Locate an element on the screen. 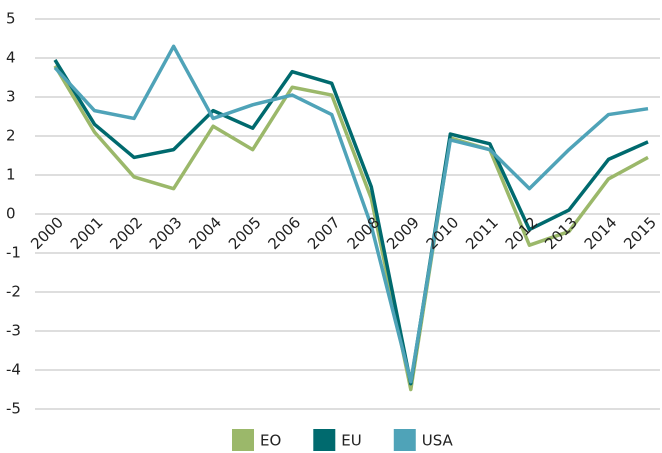  y-tick-label: 3 is located at coordinates (11, 97).